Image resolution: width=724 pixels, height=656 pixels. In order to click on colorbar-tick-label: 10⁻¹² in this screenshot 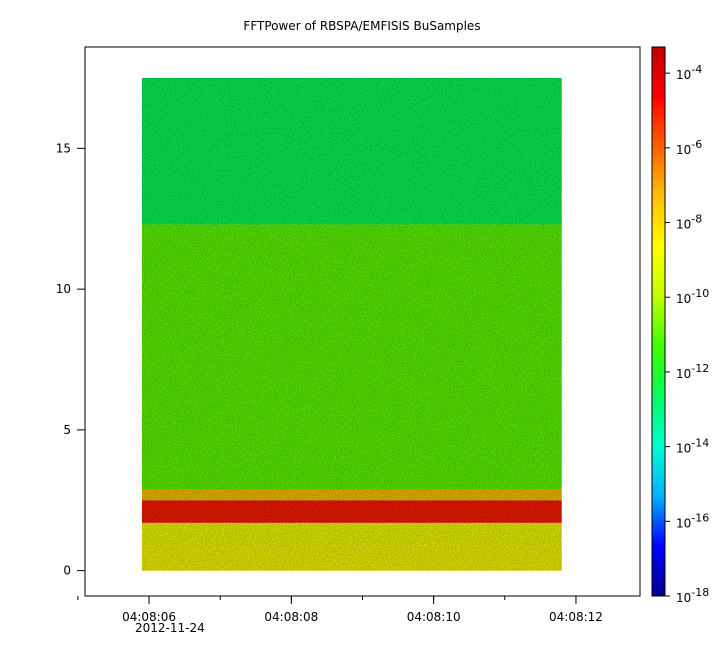, I will do `click(692, 371)`.